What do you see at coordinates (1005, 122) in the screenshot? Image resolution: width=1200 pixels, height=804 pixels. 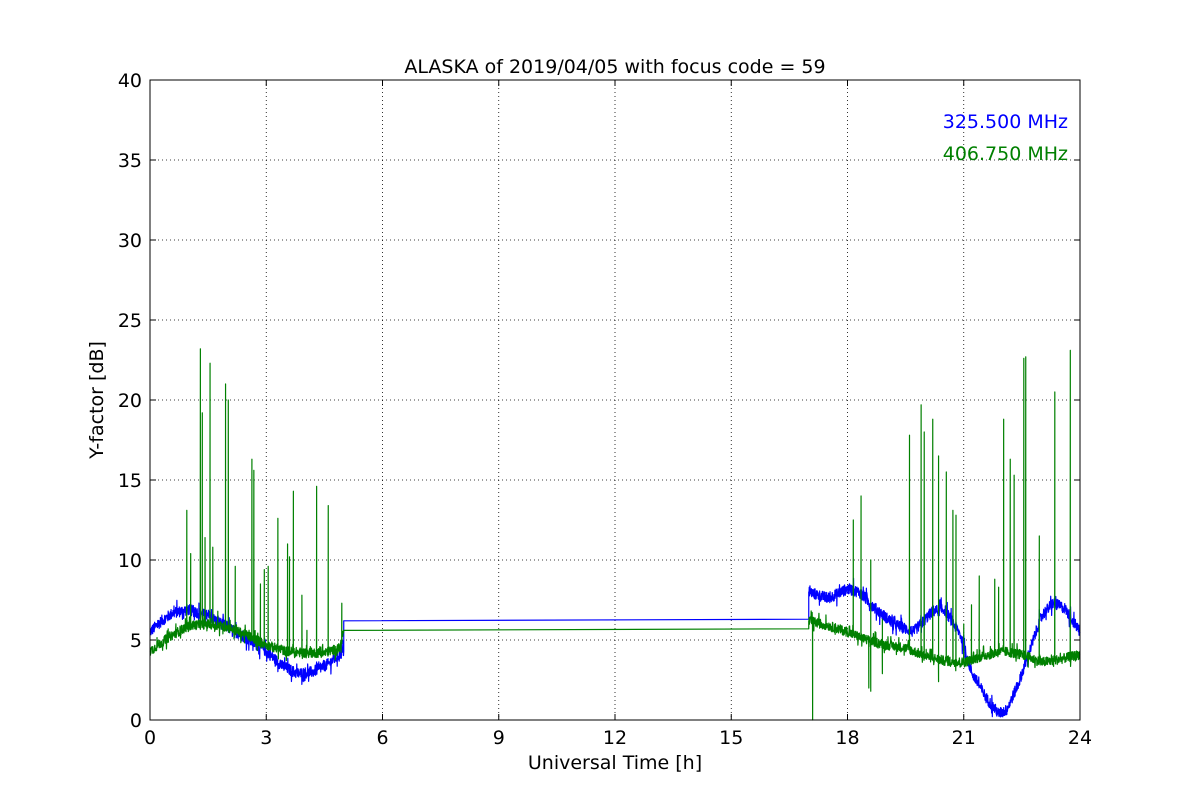 I see `legend-entry-325-500-mhz: 325.500 MHz` at bounding box center [1005, 122].